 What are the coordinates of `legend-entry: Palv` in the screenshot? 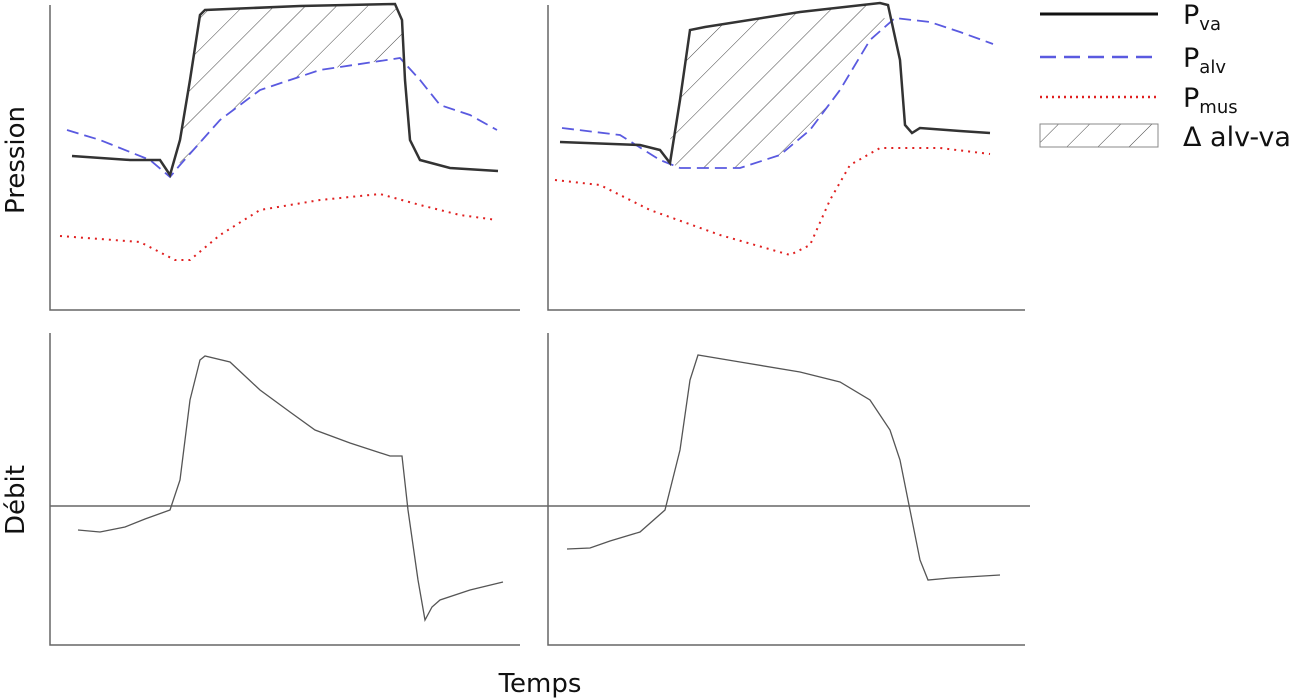 It's located at (1204, 60).